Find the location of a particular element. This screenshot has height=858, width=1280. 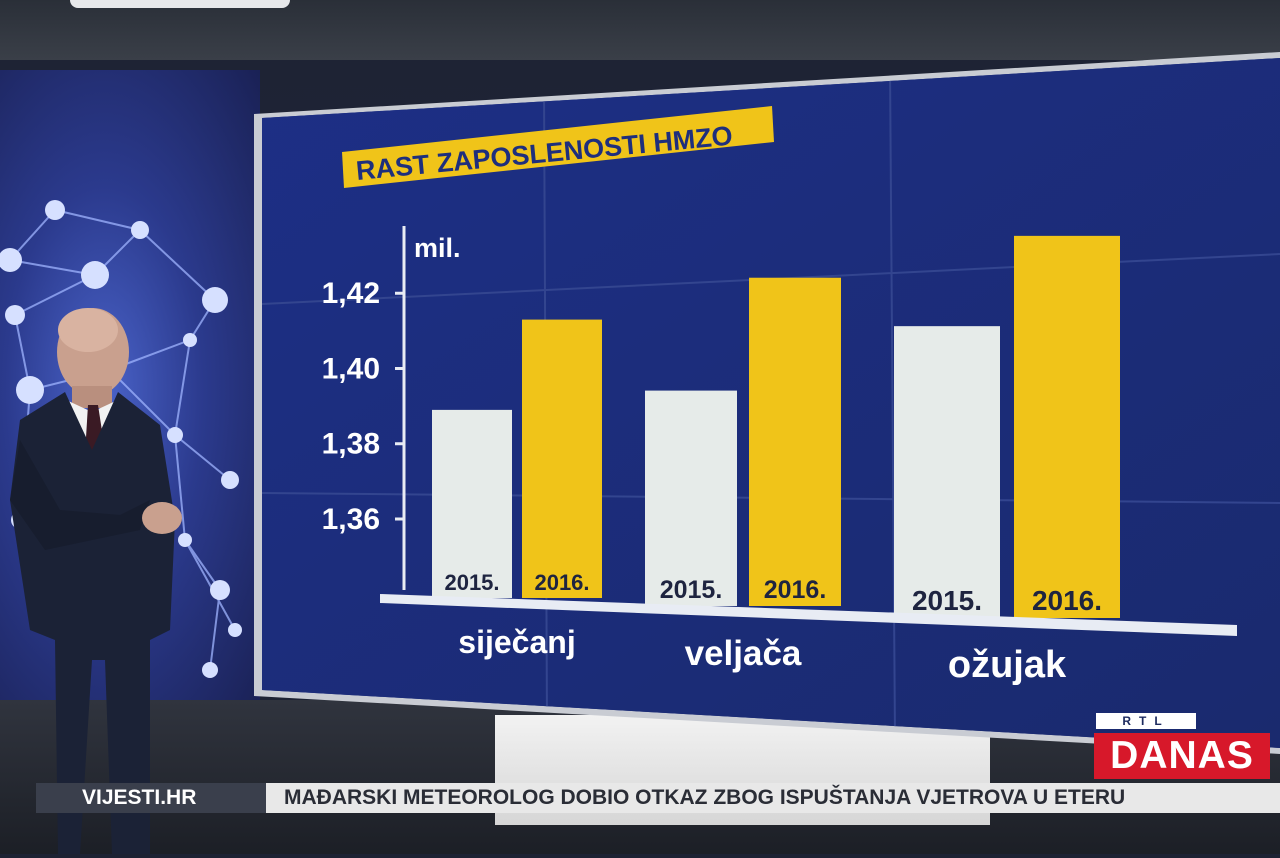

studio-ceiling is located at coordinates (640, 30).